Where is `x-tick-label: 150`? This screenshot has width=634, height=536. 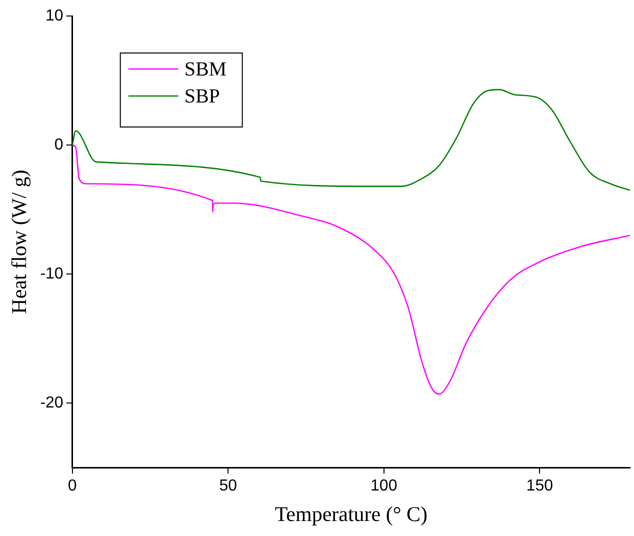 x-tick-label: 150 is located at coordinates (540, 486).